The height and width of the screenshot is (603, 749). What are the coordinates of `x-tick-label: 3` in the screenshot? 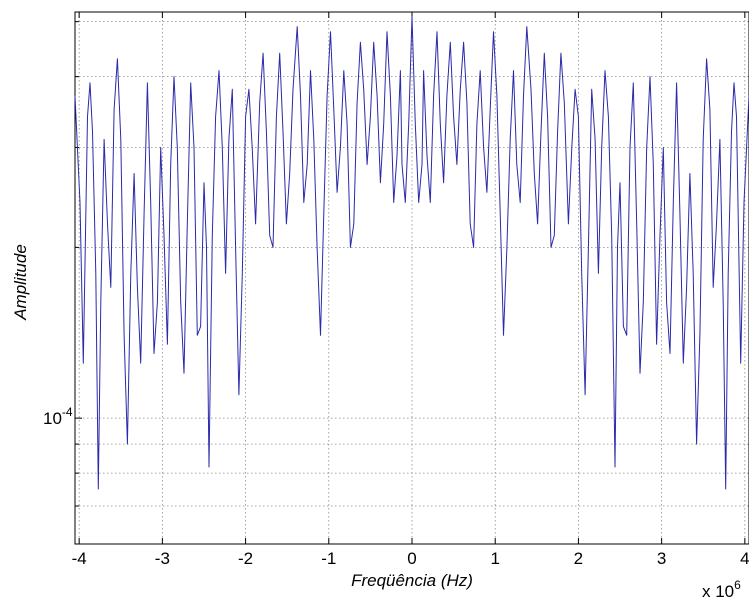 It's located at (661, 558).